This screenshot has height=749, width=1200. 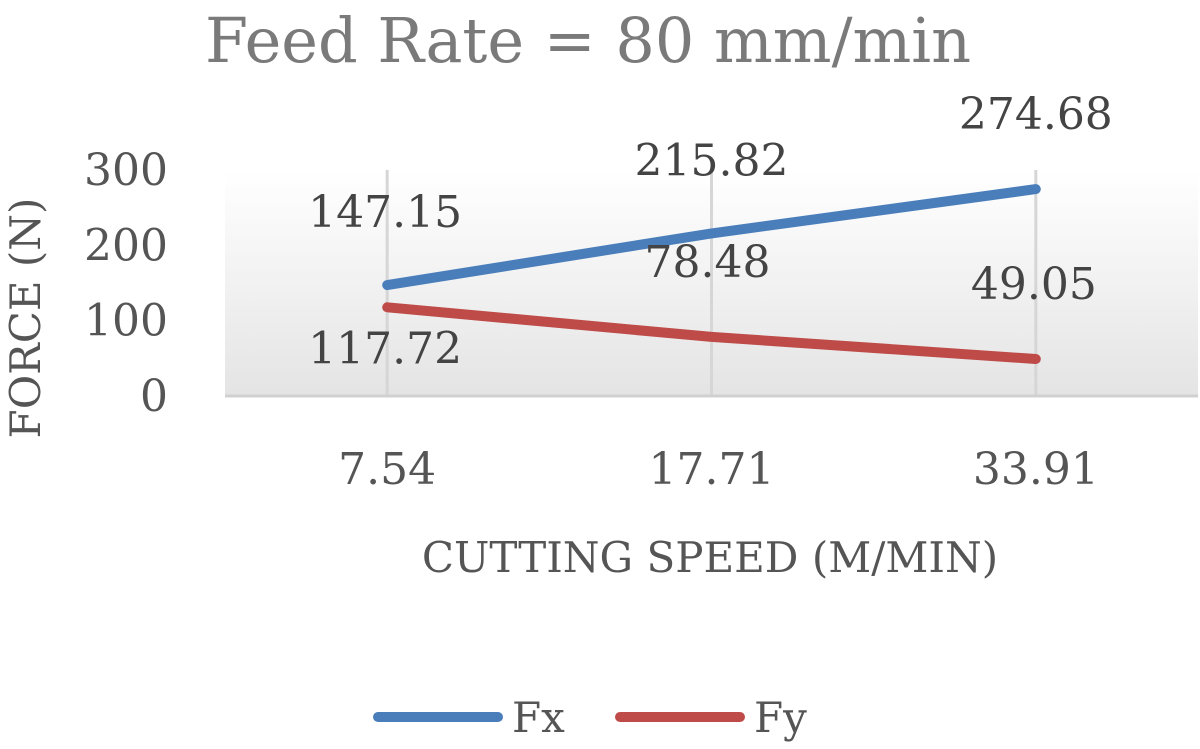 What do you see at coordinates (385, 348) in the screenshot?
I see `data-label-fy: 117.72` at bounding box center [385, 348].